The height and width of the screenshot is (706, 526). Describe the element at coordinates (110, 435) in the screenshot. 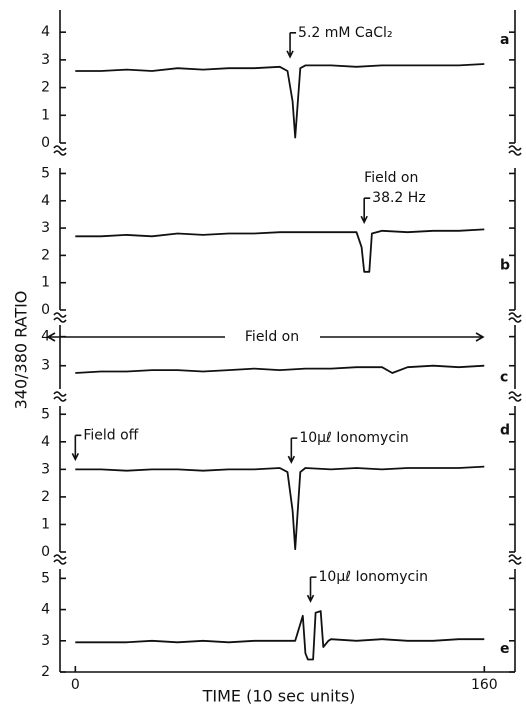

I see `annotation-text: Field off` at that location.